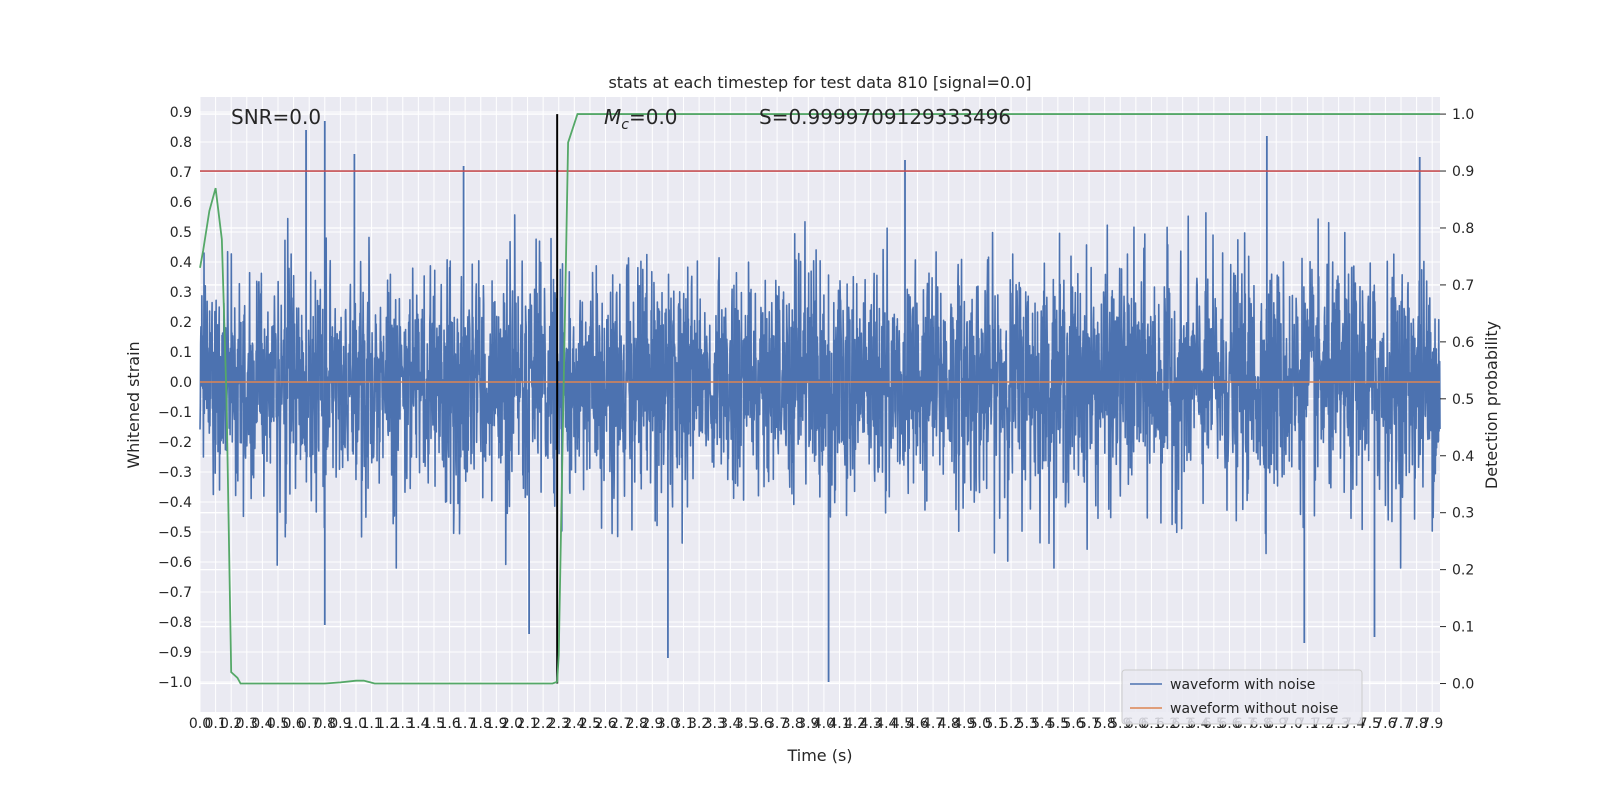 The height and width of the screenshot is (800, 1600). What do you see at coordinates (621, 724) in the screenshot?
I see `x-tick-label: 2.7` at bounding box center [621, 724].